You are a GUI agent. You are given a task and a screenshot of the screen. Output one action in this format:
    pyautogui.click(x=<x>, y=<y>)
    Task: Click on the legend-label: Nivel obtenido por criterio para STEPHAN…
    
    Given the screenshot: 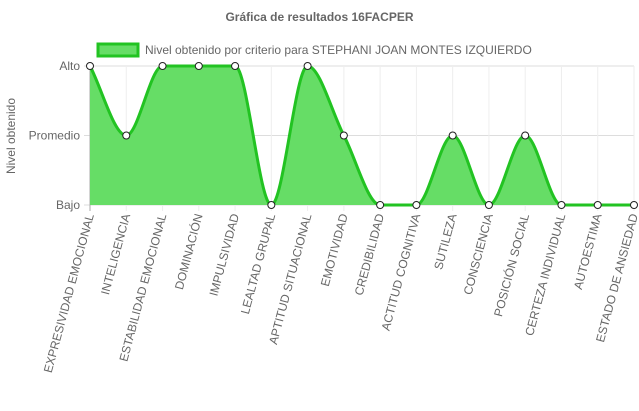 What is the action you would take?
    pyautogui.click(x=338, y=50)
    